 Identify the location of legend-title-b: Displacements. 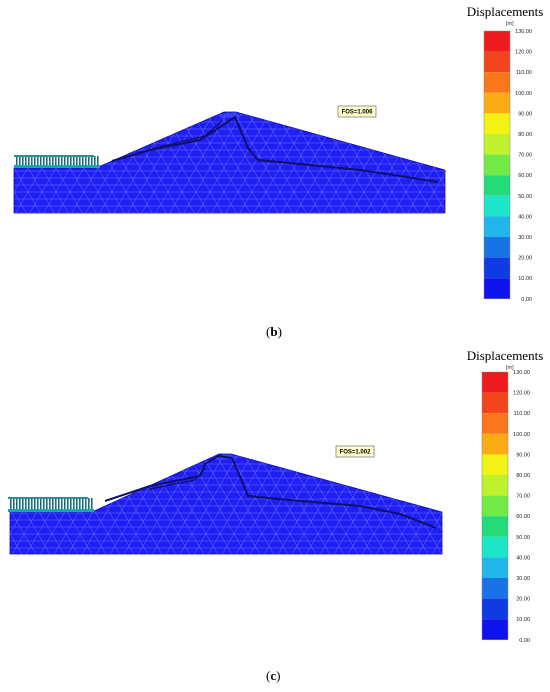
(505, 11).